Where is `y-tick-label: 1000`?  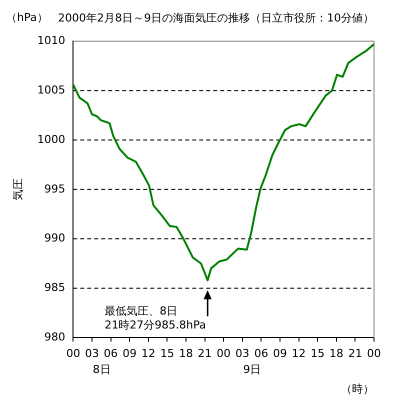
y-tick-label: 1000 is located at coordinates (51, 139).